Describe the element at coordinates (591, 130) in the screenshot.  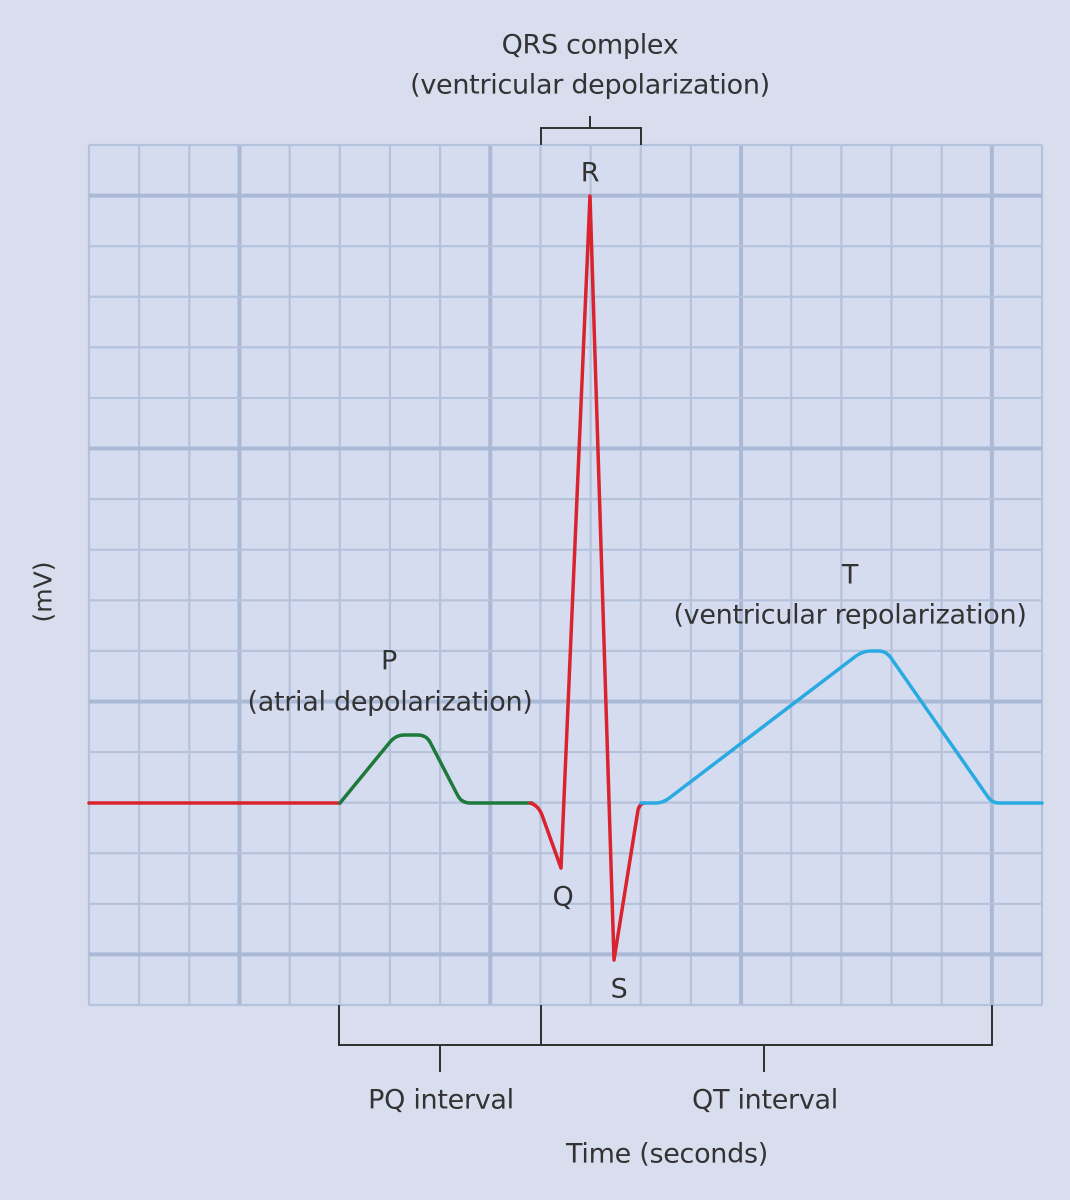
I see `qrs-bracket` at that location.